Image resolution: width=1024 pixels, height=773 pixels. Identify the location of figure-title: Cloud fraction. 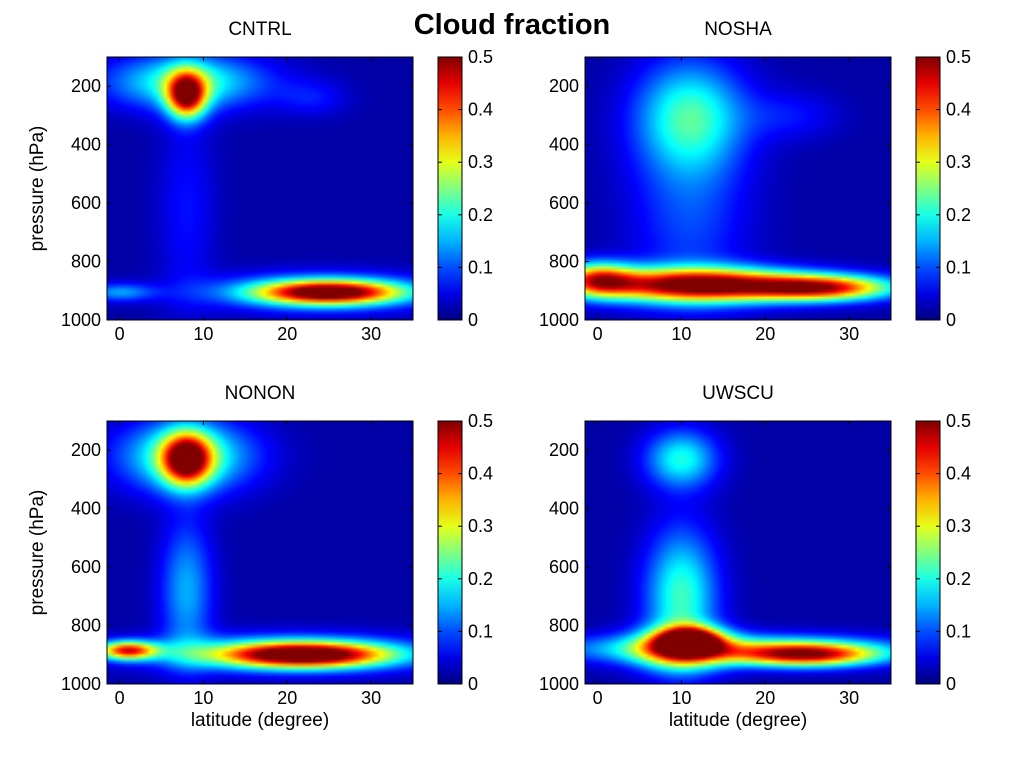
(512, 25).